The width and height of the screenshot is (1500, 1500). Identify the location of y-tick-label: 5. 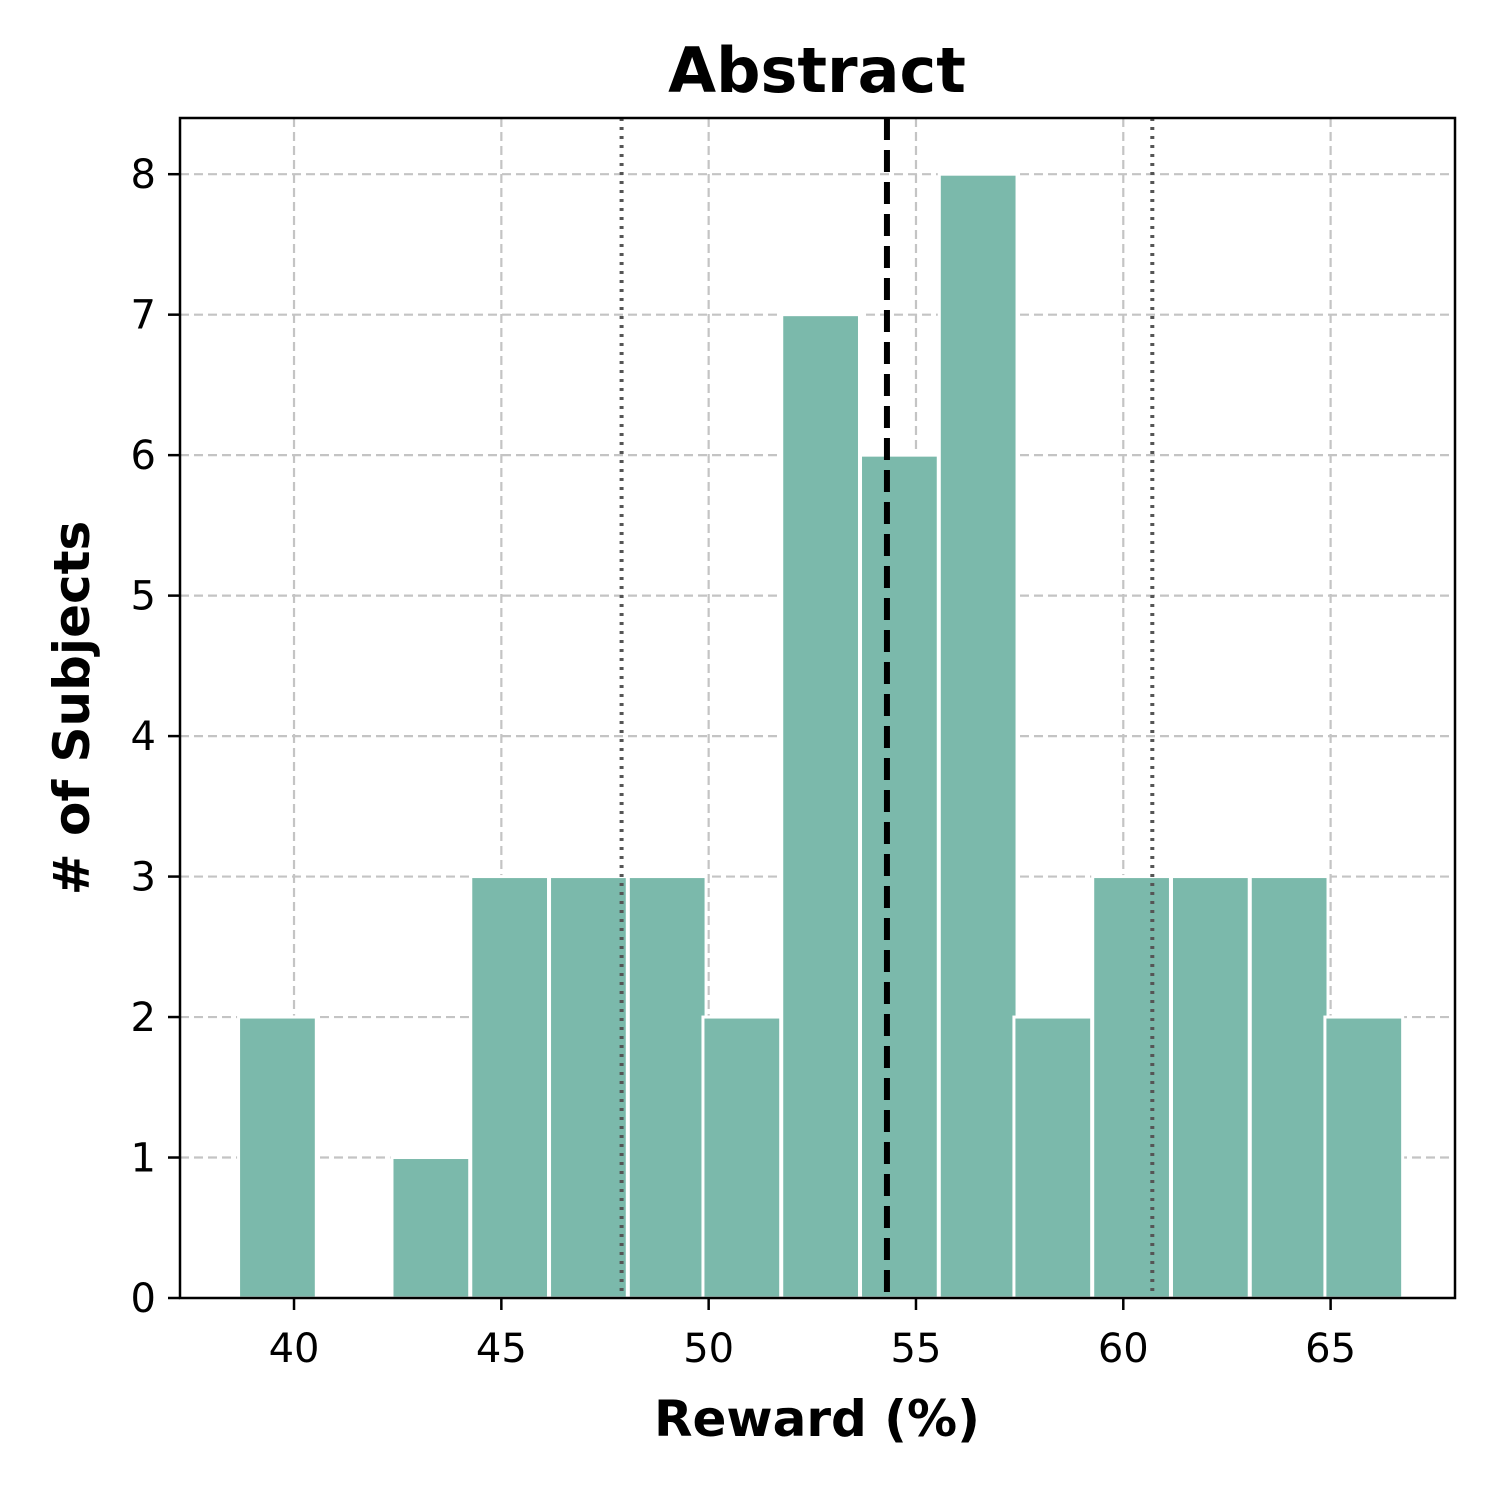
(143, 597).